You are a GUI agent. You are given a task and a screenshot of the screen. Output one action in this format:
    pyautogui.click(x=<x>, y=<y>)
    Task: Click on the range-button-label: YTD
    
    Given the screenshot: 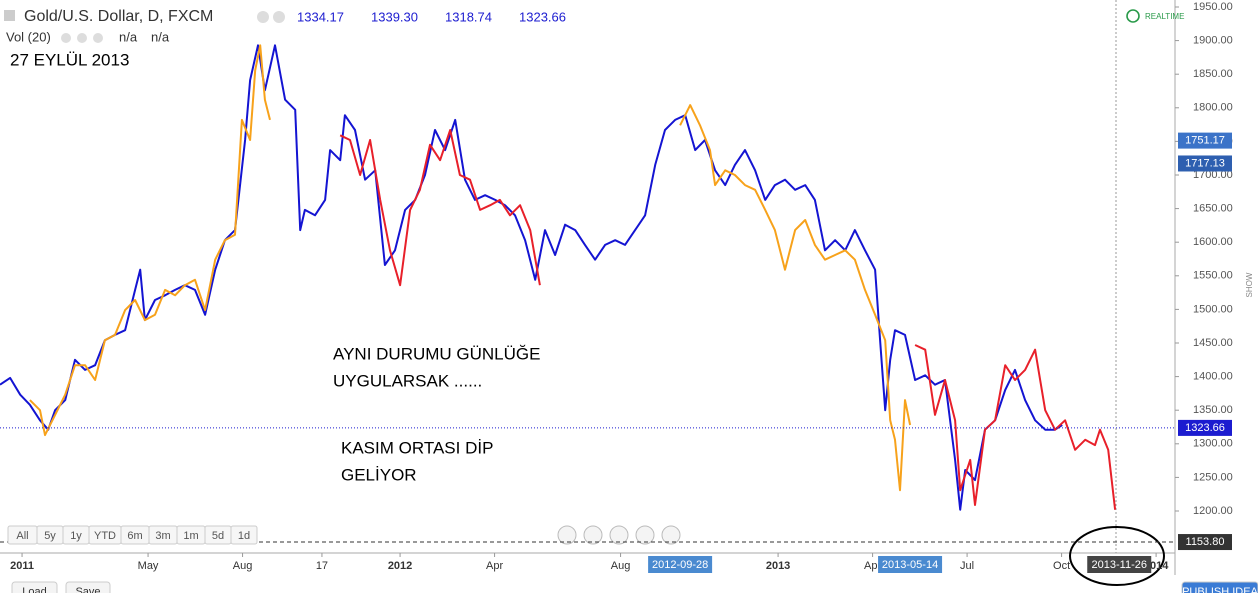 What is the action you would take?
    pyautogui.click(x=105, y=536)
    